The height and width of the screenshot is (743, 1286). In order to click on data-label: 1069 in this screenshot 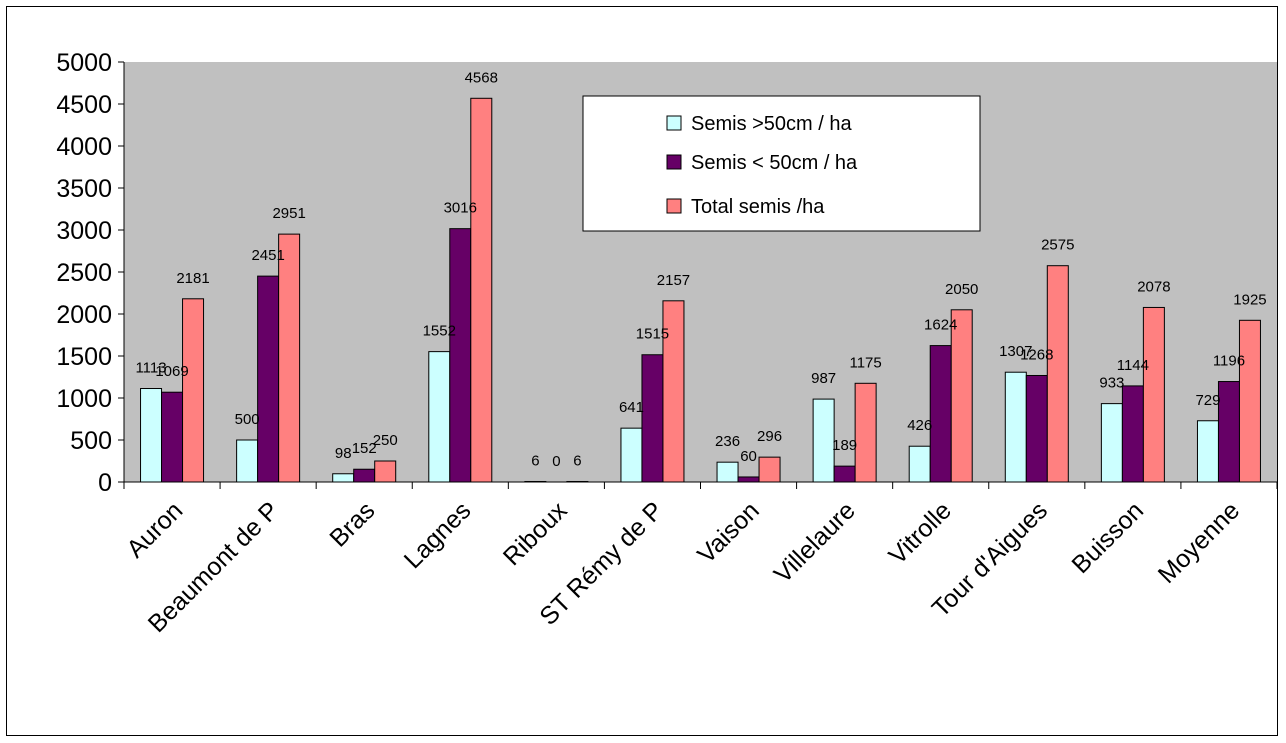, I will do `click(171, 371)`.